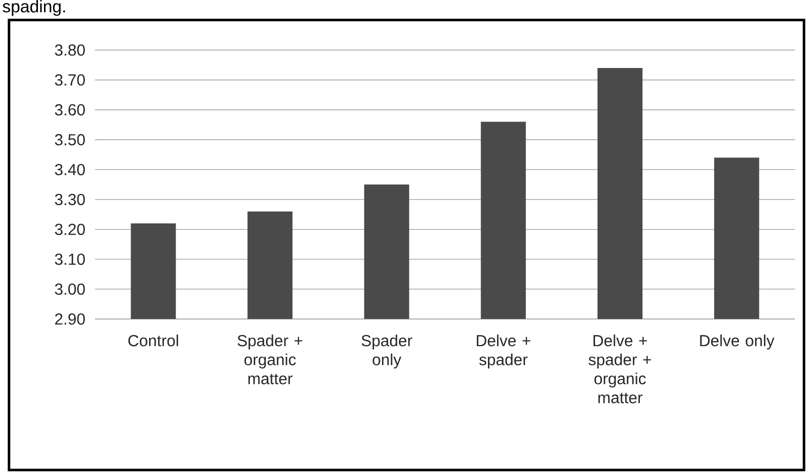  What do you see at coordinates (69, 170) in the screenshot?
I see `y-tick-label: 3.40` at bounding box center [69, 170].